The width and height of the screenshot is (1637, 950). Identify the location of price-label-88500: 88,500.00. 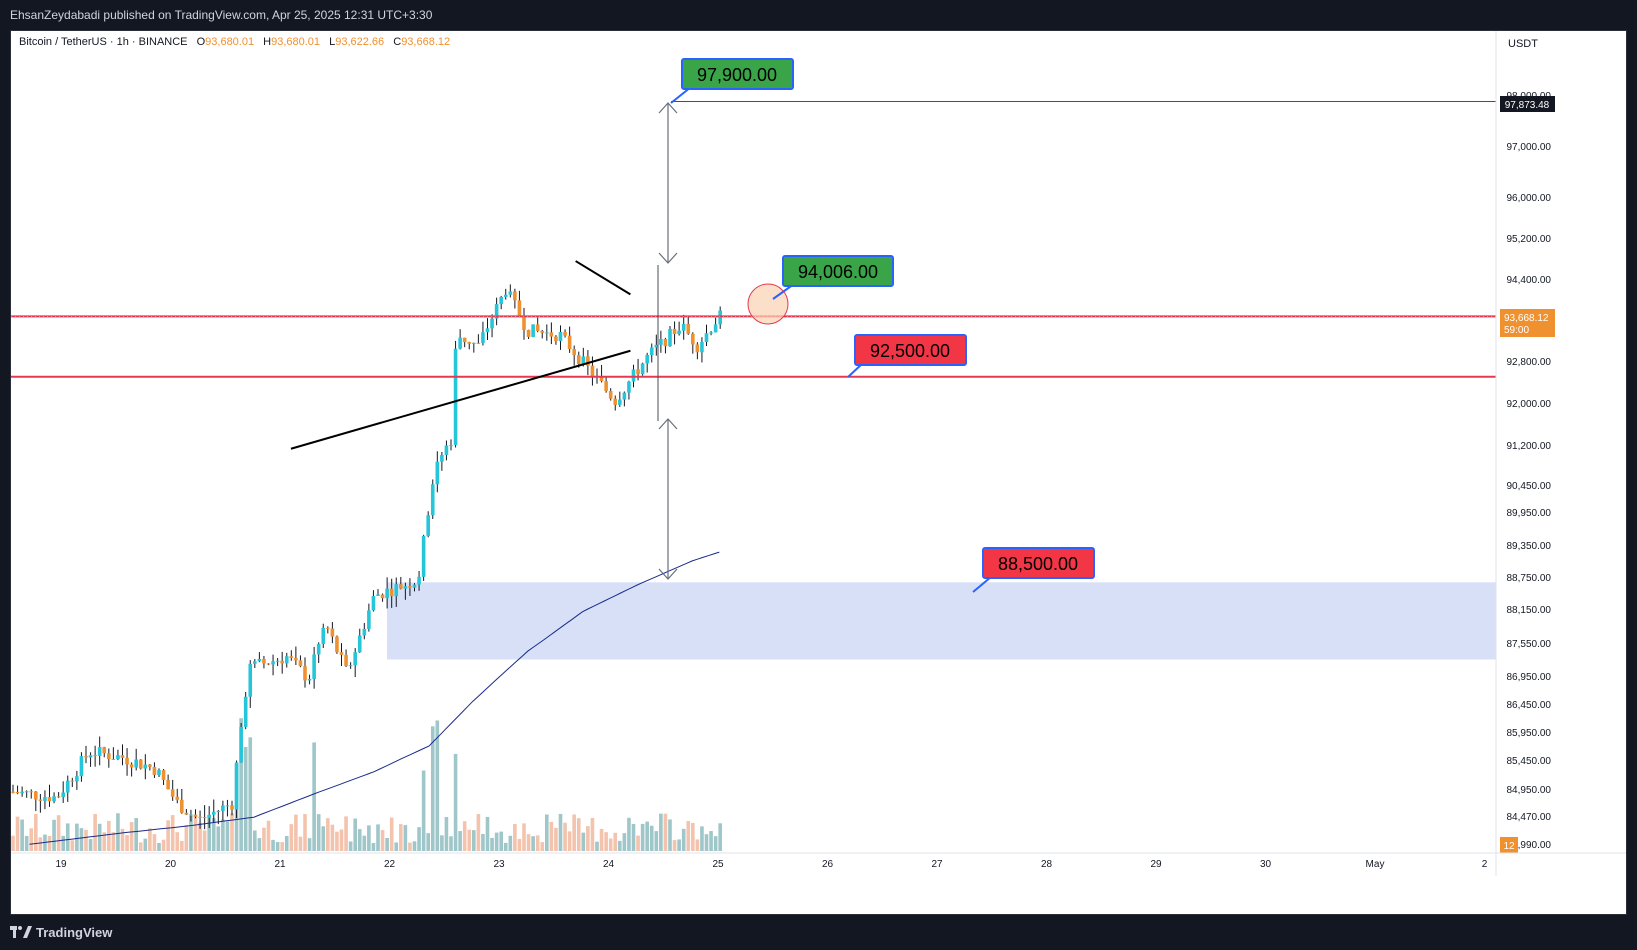
(1033, 570).